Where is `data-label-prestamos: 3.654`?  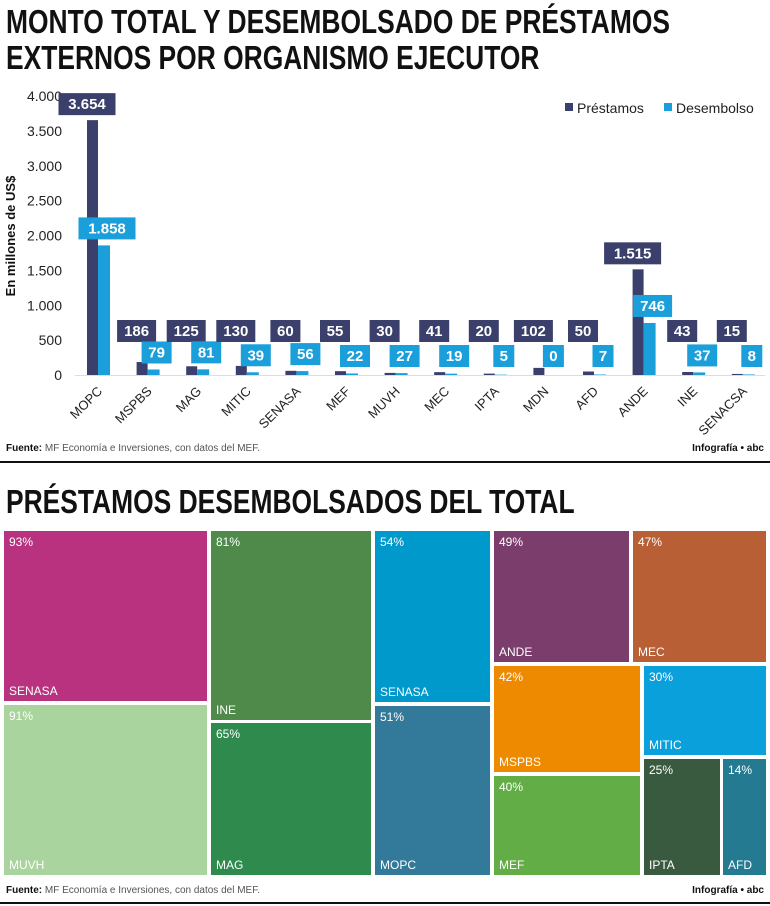
data-label-prestamos: 3.654 is located at coordinates (87, 104).